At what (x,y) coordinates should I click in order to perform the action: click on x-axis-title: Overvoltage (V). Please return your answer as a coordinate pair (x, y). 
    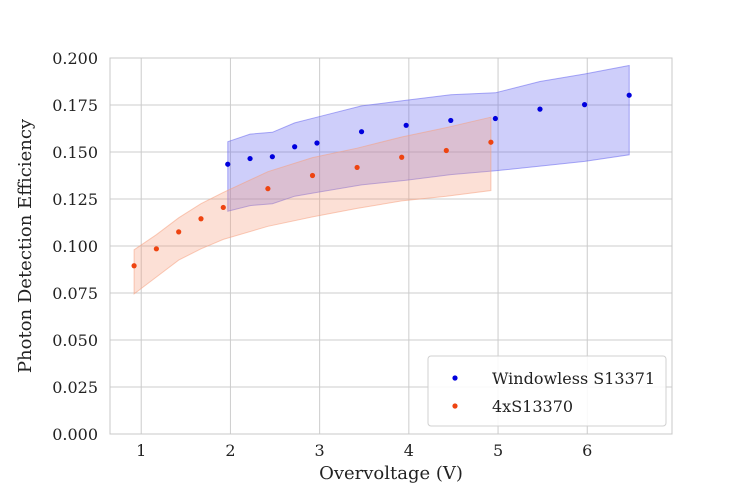
    Looking at the image, I should click on (391, 473).